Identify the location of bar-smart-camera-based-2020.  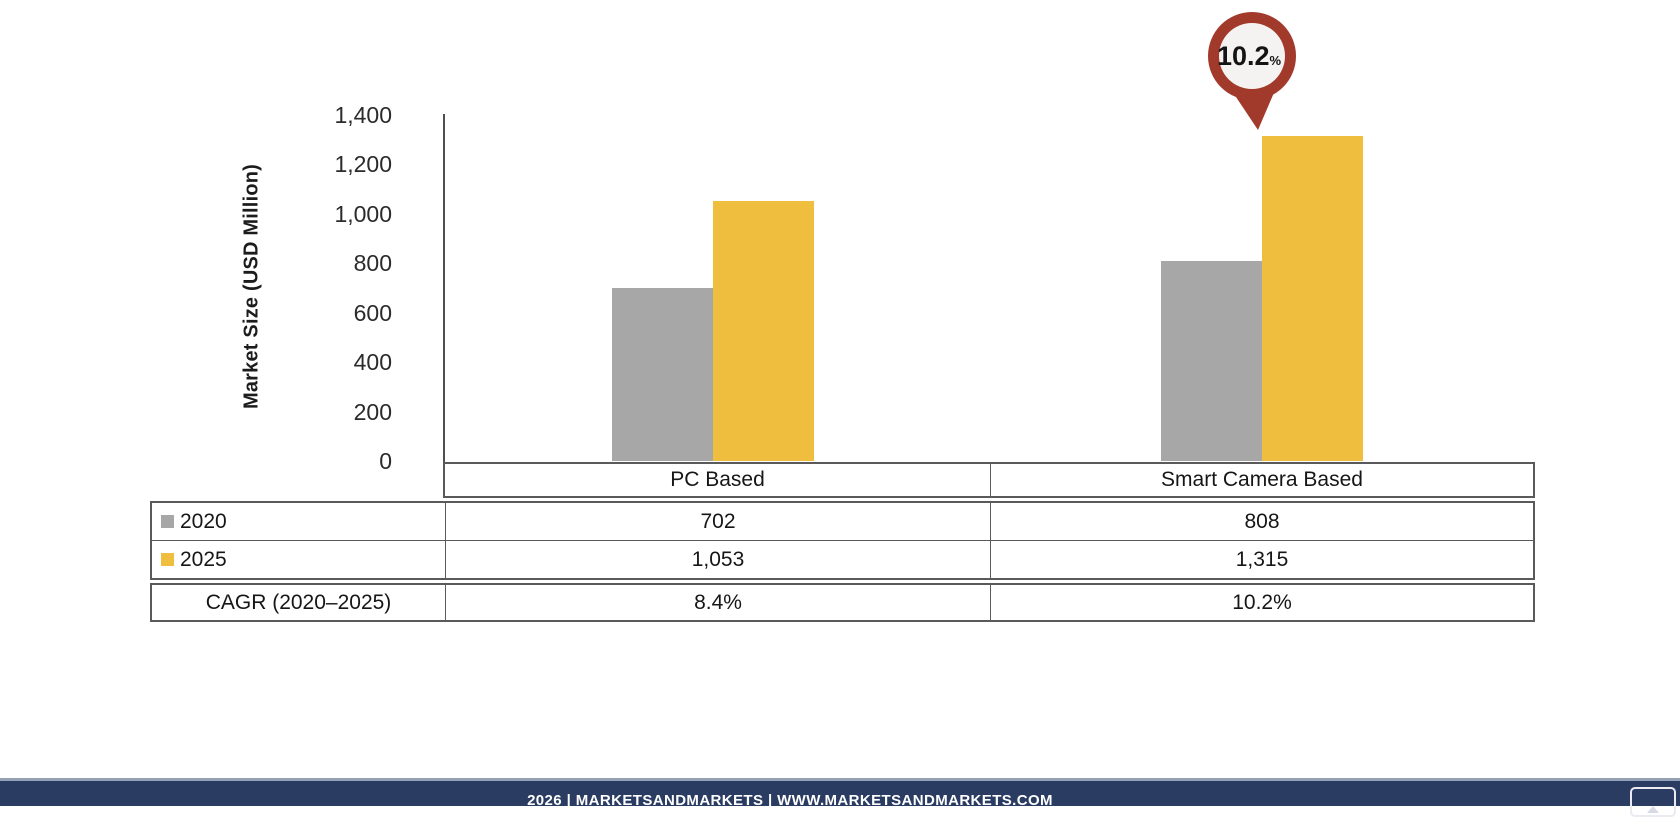
(1211, 361).